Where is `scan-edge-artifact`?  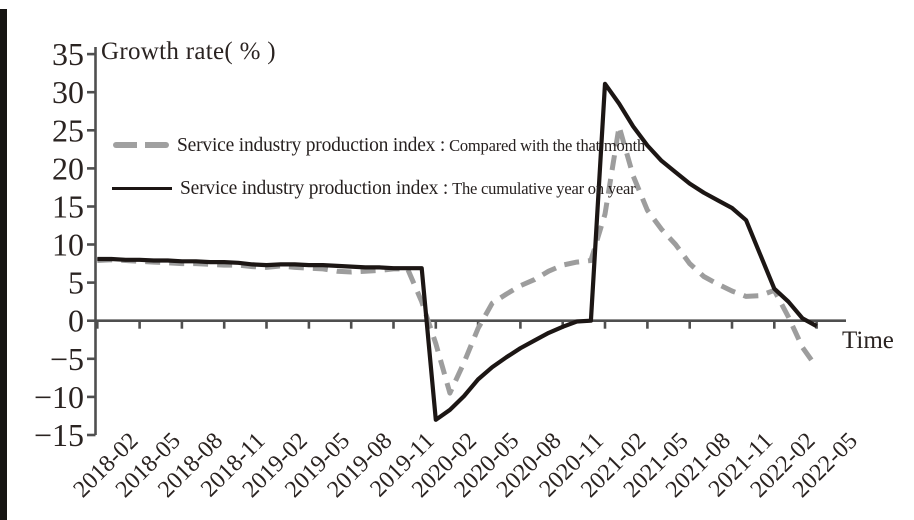 scan-edge-artifact is located at coordinates (3, 264).